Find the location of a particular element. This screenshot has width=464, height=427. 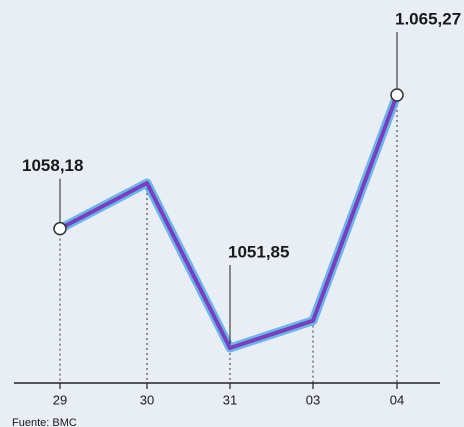

source: Fuente: BMC is located at coordinates (44, 422).